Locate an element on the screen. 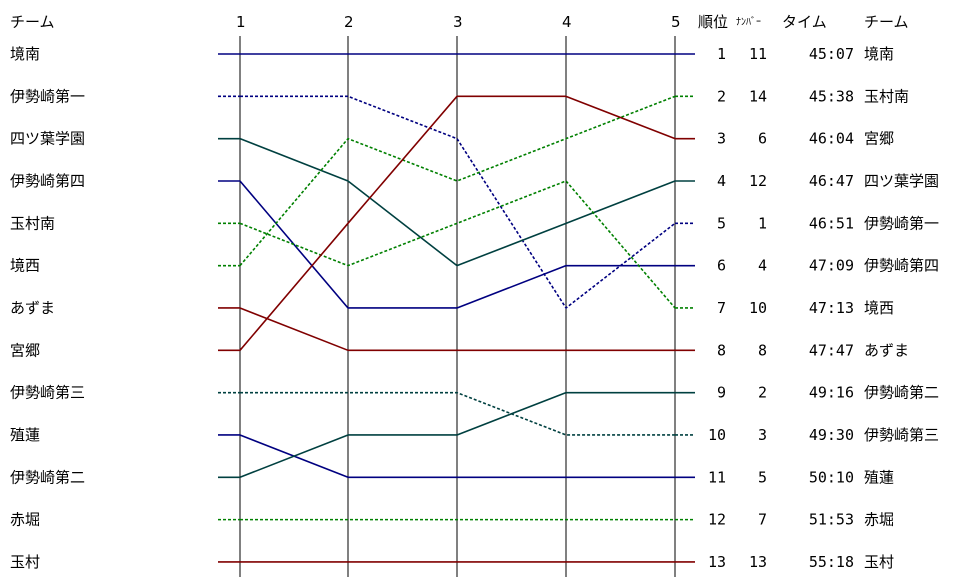 The width and height of the screenshot is (960, 577). result-number: 8 is located at coordinates (762, 350).